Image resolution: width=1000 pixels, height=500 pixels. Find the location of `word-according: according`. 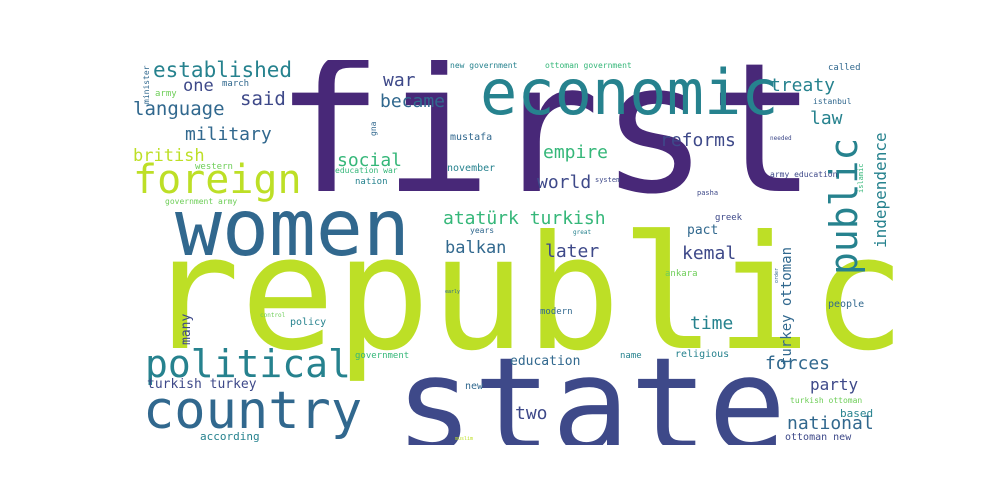

word-according: according is located at coordinates (230, 436).